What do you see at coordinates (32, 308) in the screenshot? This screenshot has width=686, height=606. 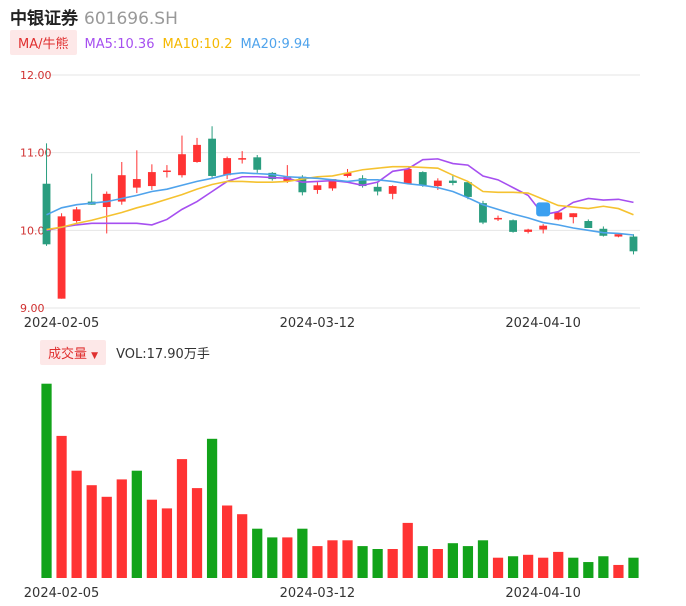 I see `y-tick-label: 9.00` at bounding box center [32, 308].